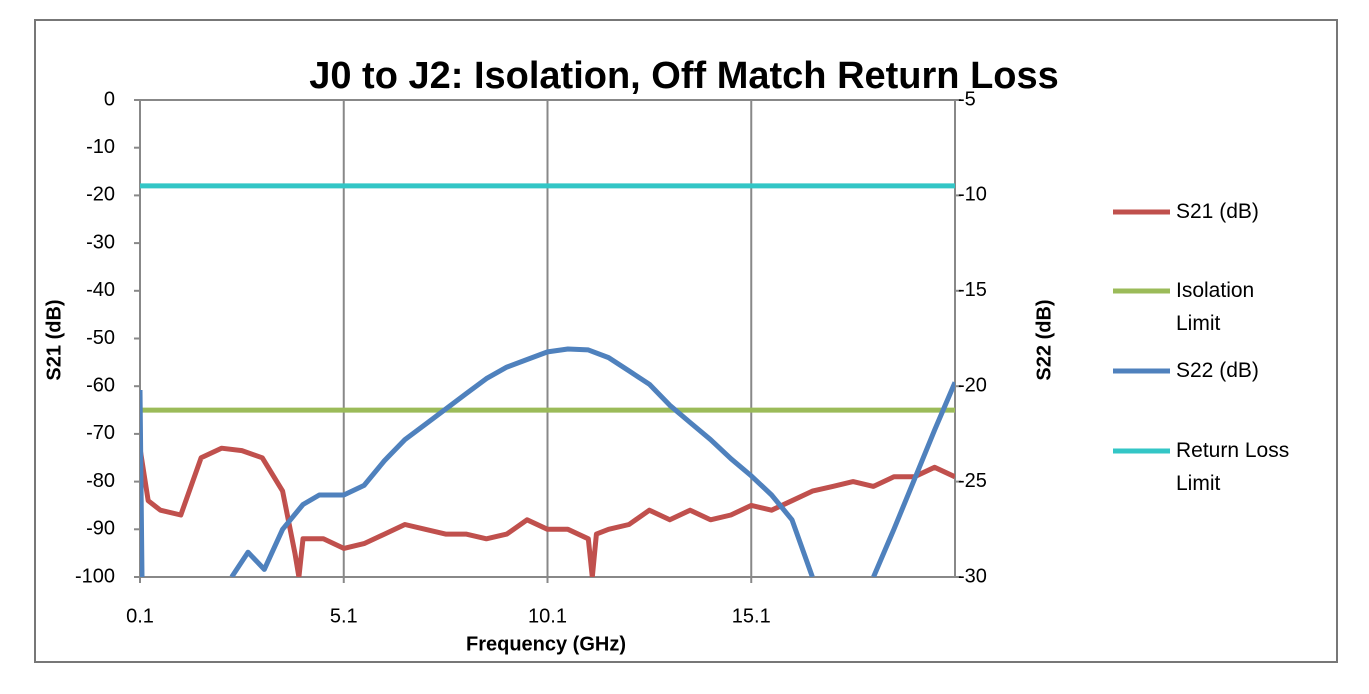 The image size is (1369, 694). Describe the element at coordinates (972, 481) in the screenshot. I see `y2-tick-label: -25` at that location.